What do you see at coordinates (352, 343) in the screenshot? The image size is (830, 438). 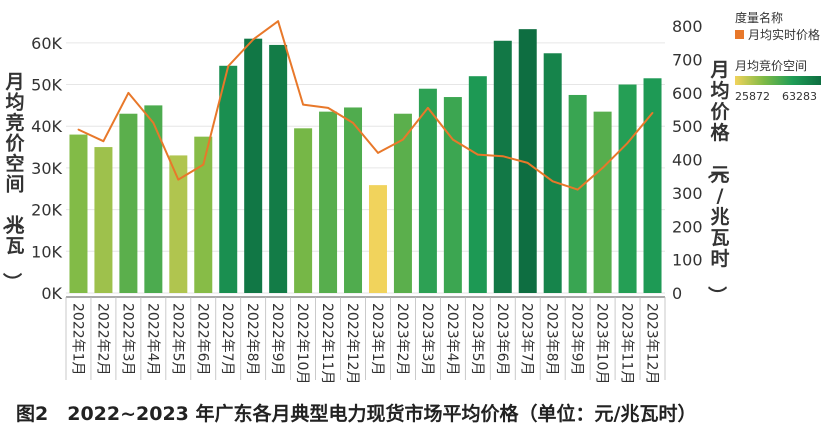 I see `x-tick: 2022年12月` at bounding box center [352, 343].